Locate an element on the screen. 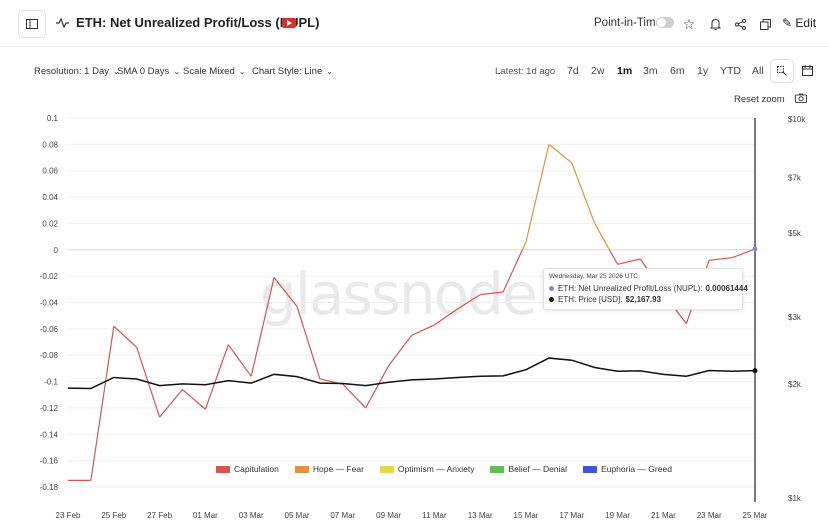 This screenshot has width=829, height=529. y-left-tick-label: -0.06 is located at coordinates (49, 329).